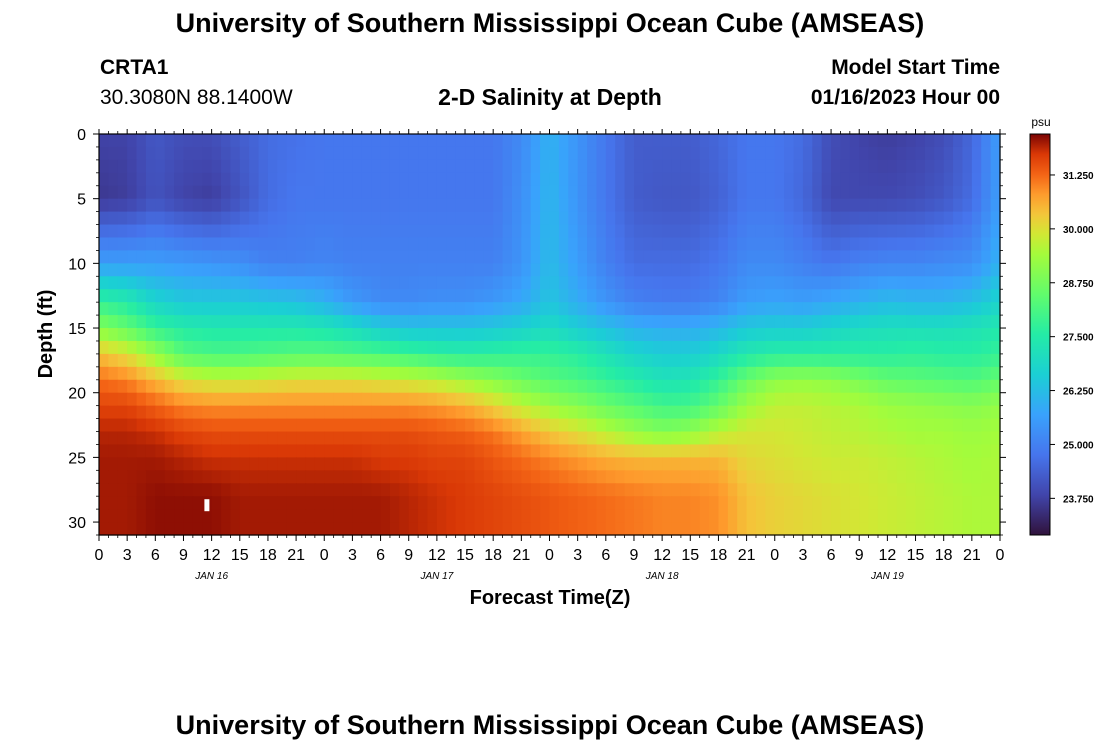 The image size is (1100, 750). I want to click on y-tick-label: 20, so click(77, 394).